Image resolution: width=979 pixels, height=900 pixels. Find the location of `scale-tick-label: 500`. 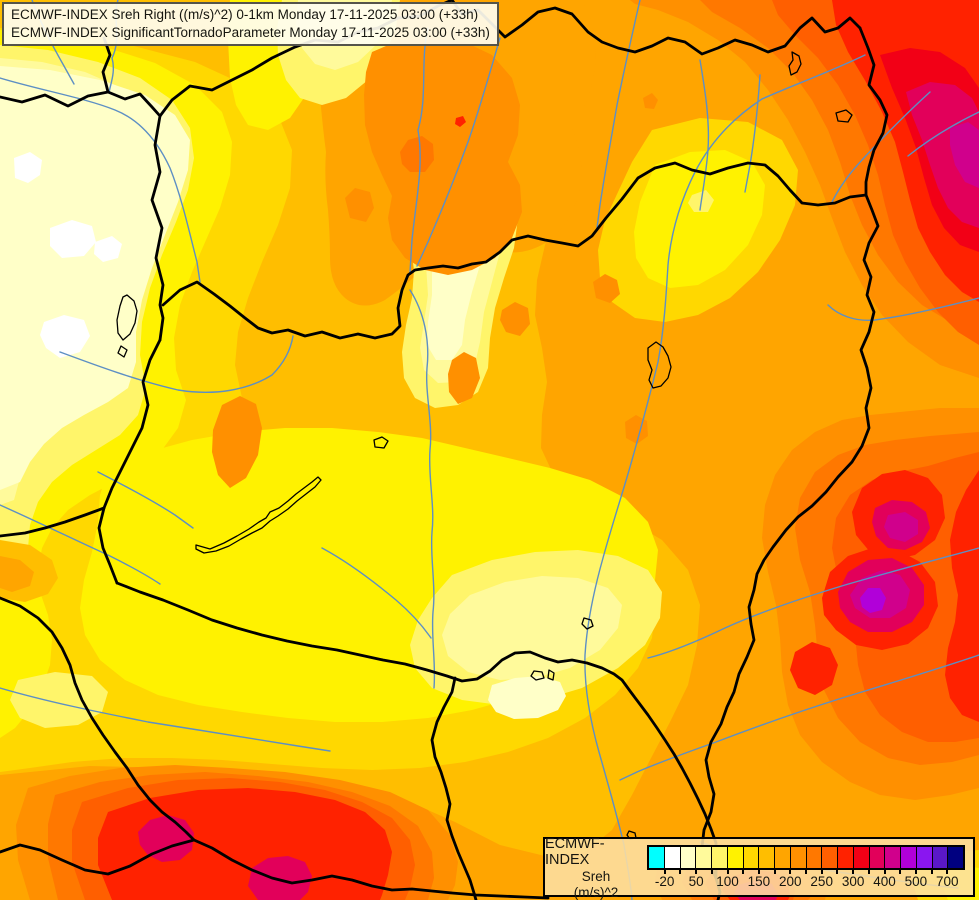

scale-tick-label: 500 is located at coordinates (916, 881).